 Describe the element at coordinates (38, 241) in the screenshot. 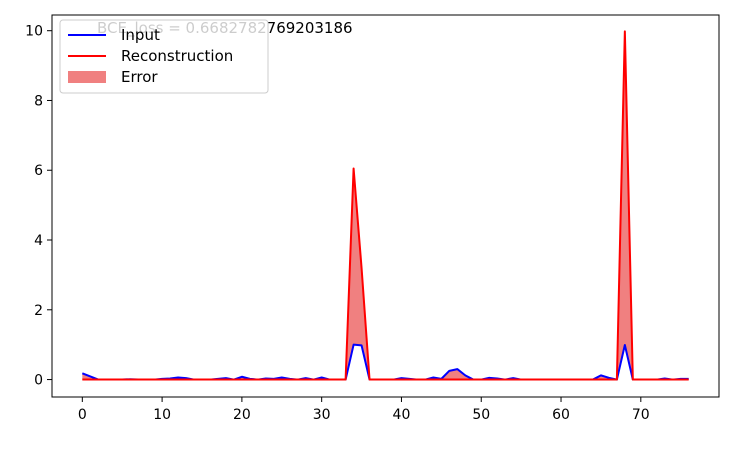

I see `y-tick-label: 4` at that location.